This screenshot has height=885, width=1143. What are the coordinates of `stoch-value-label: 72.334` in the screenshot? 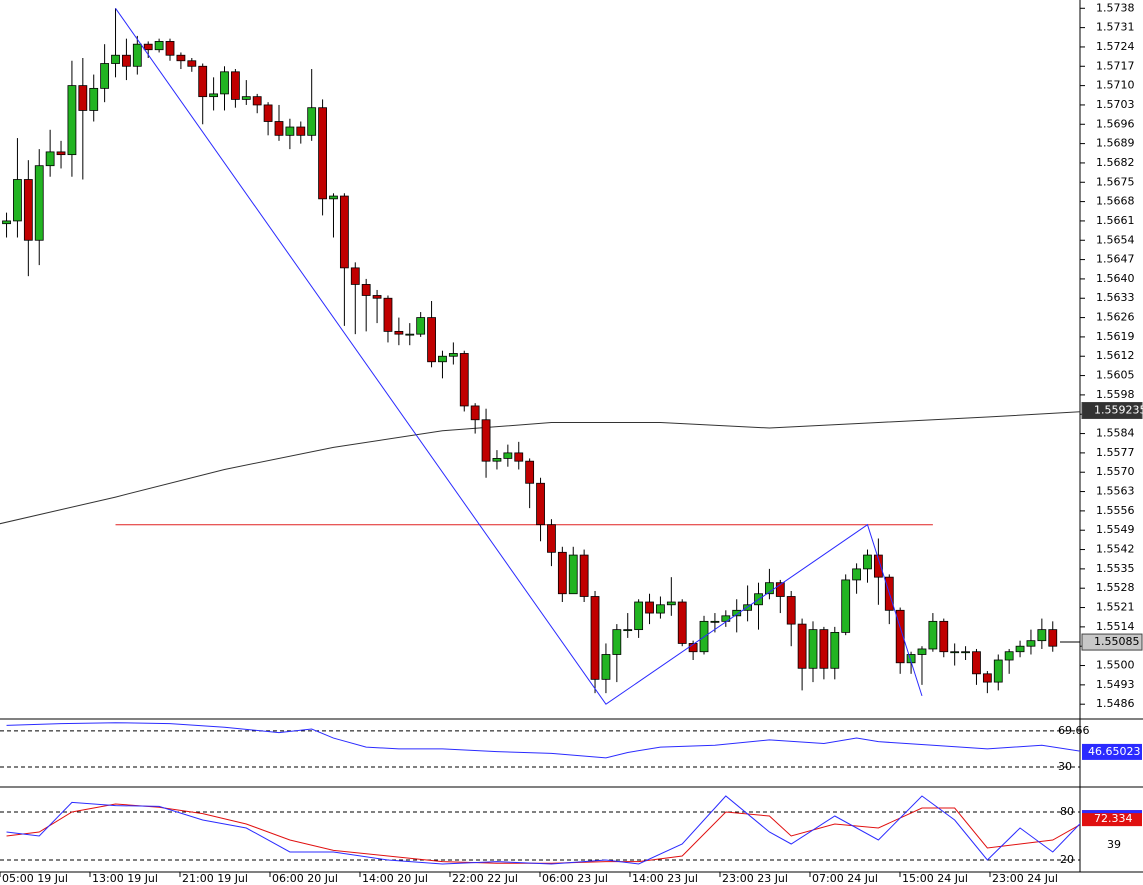 It's located at (1113, 818).